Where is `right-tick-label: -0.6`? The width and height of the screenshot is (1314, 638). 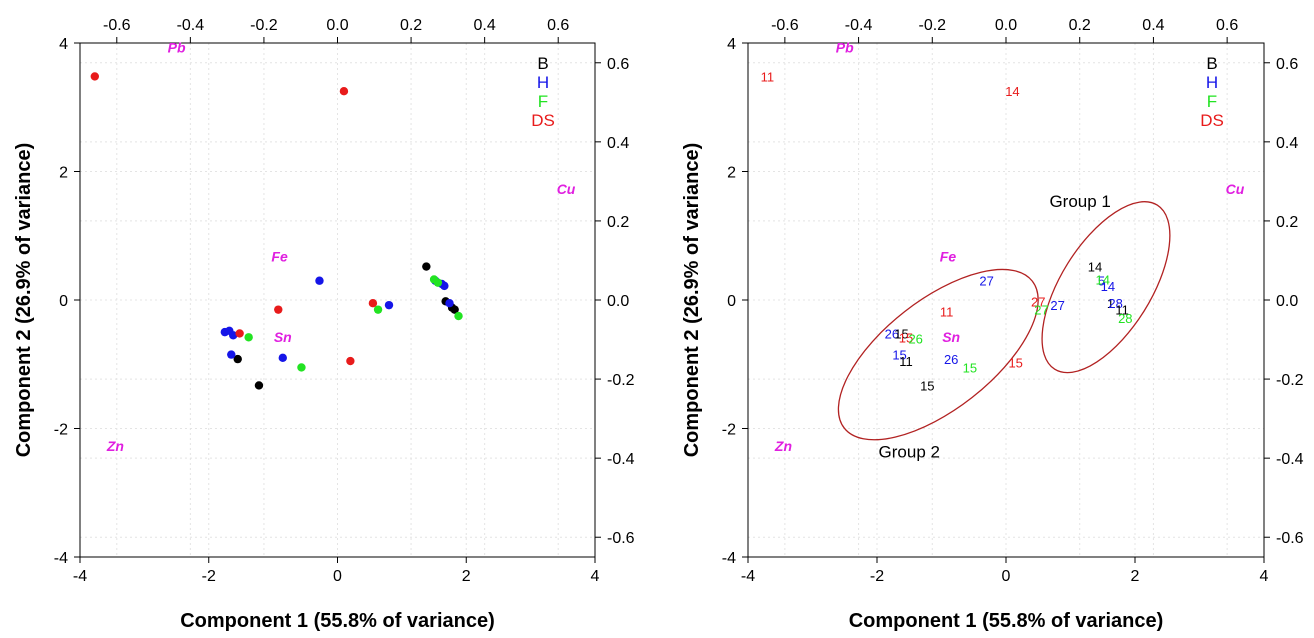
right-tick-label: -0.6 is located at coordinates (621, 538).